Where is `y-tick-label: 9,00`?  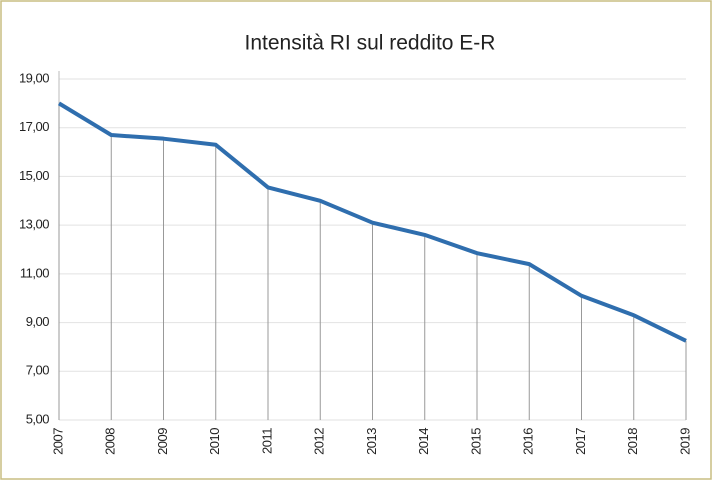
y-tick-label: 9,00 is located at coordinates (38, 321).